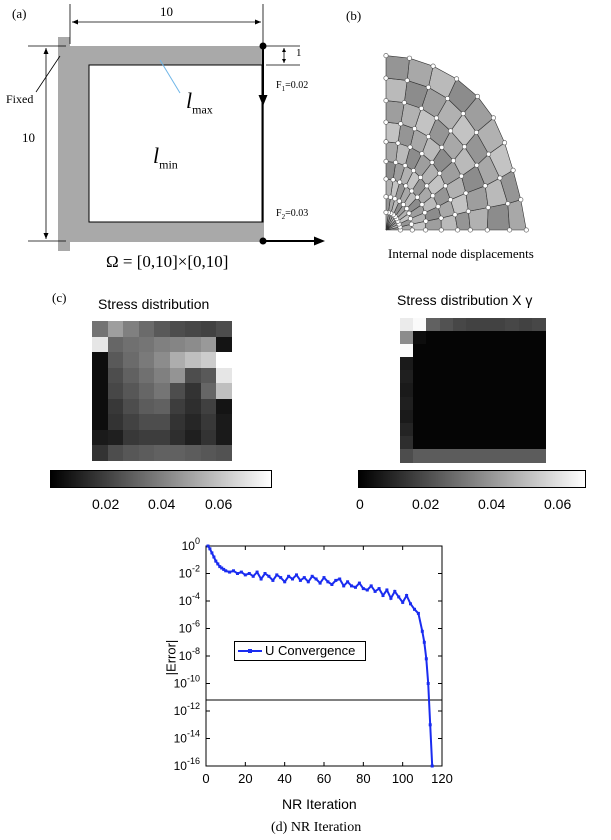 This screenshot has width=611, height=840. What do you see at coordinates (300, 651) in the screenshot?
I see `chart-legend: U Convergence` at bounding box center [300, 651].